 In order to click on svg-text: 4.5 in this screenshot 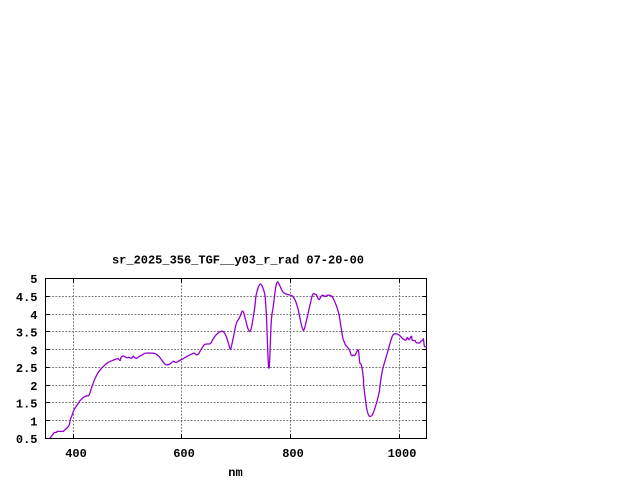, I will do `click(27, 298)`.